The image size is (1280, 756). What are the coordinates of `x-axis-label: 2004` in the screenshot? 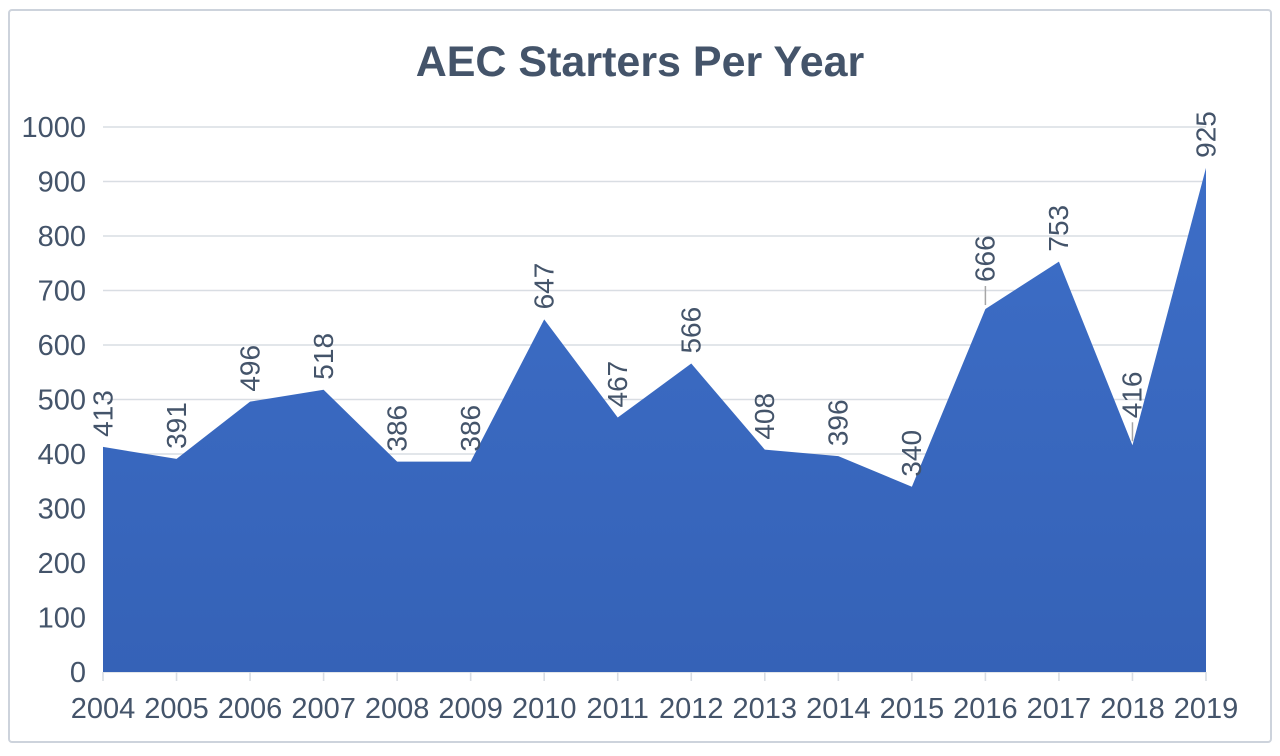 It's located at (103, 709).